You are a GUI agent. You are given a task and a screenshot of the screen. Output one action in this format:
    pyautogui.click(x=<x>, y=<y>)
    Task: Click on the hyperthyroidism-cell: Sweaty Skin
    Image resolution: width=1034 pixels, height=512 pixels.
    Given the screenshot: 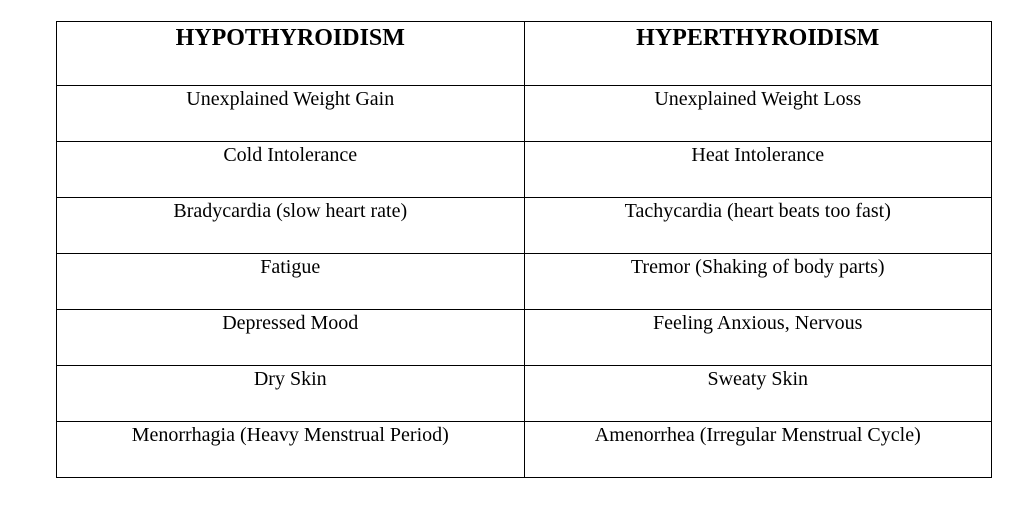 What is the action you would take?
    pyautogui.click(x=757, y=393)
    